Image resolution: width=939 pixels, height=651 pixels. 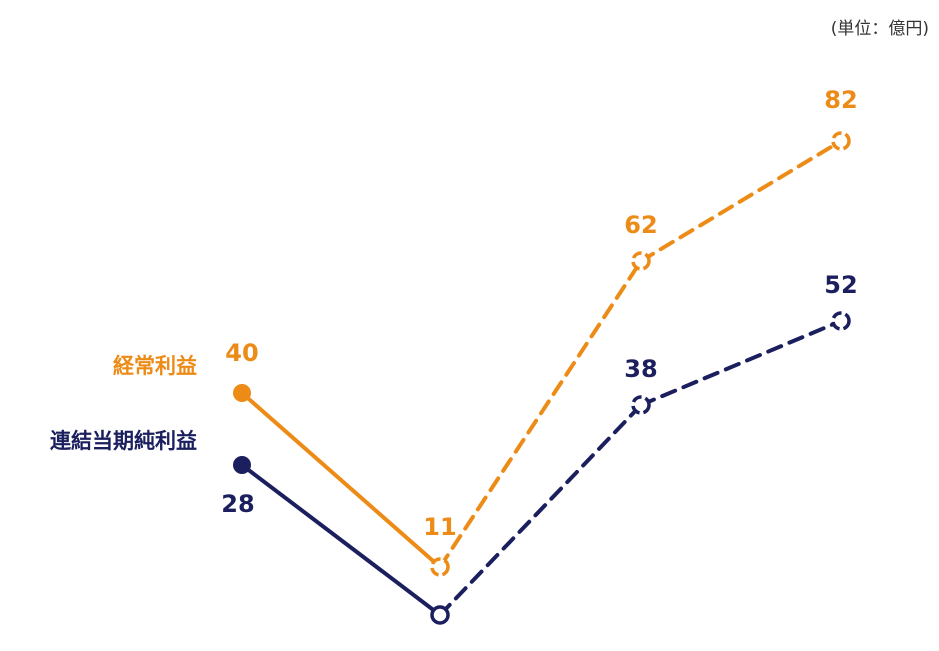 What do you see at coordinates (237, 504) in the screenshot?
I see `series-1-data-label-0: 28` at bounding box center [237, 504].